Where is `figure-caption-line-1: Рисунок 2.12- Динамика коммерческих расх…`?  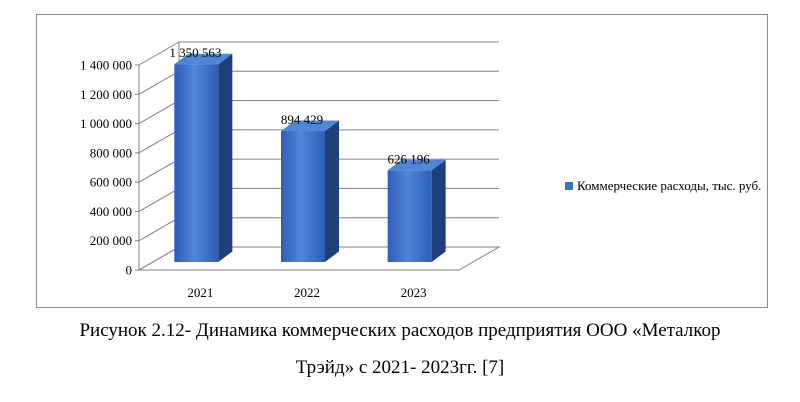 figure-caption-line-1: Рисунок 2.12- Динамика коммерческих расх… is located at coordinates (400, 330).